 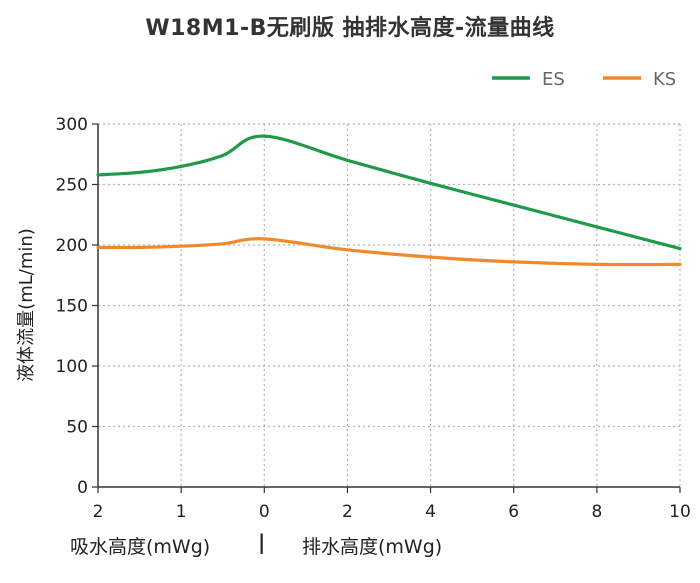 What do you see at coordinates (181, 512) in the screenshot?
I see `x-tick-label: 1` at bounding box center [181, 512].